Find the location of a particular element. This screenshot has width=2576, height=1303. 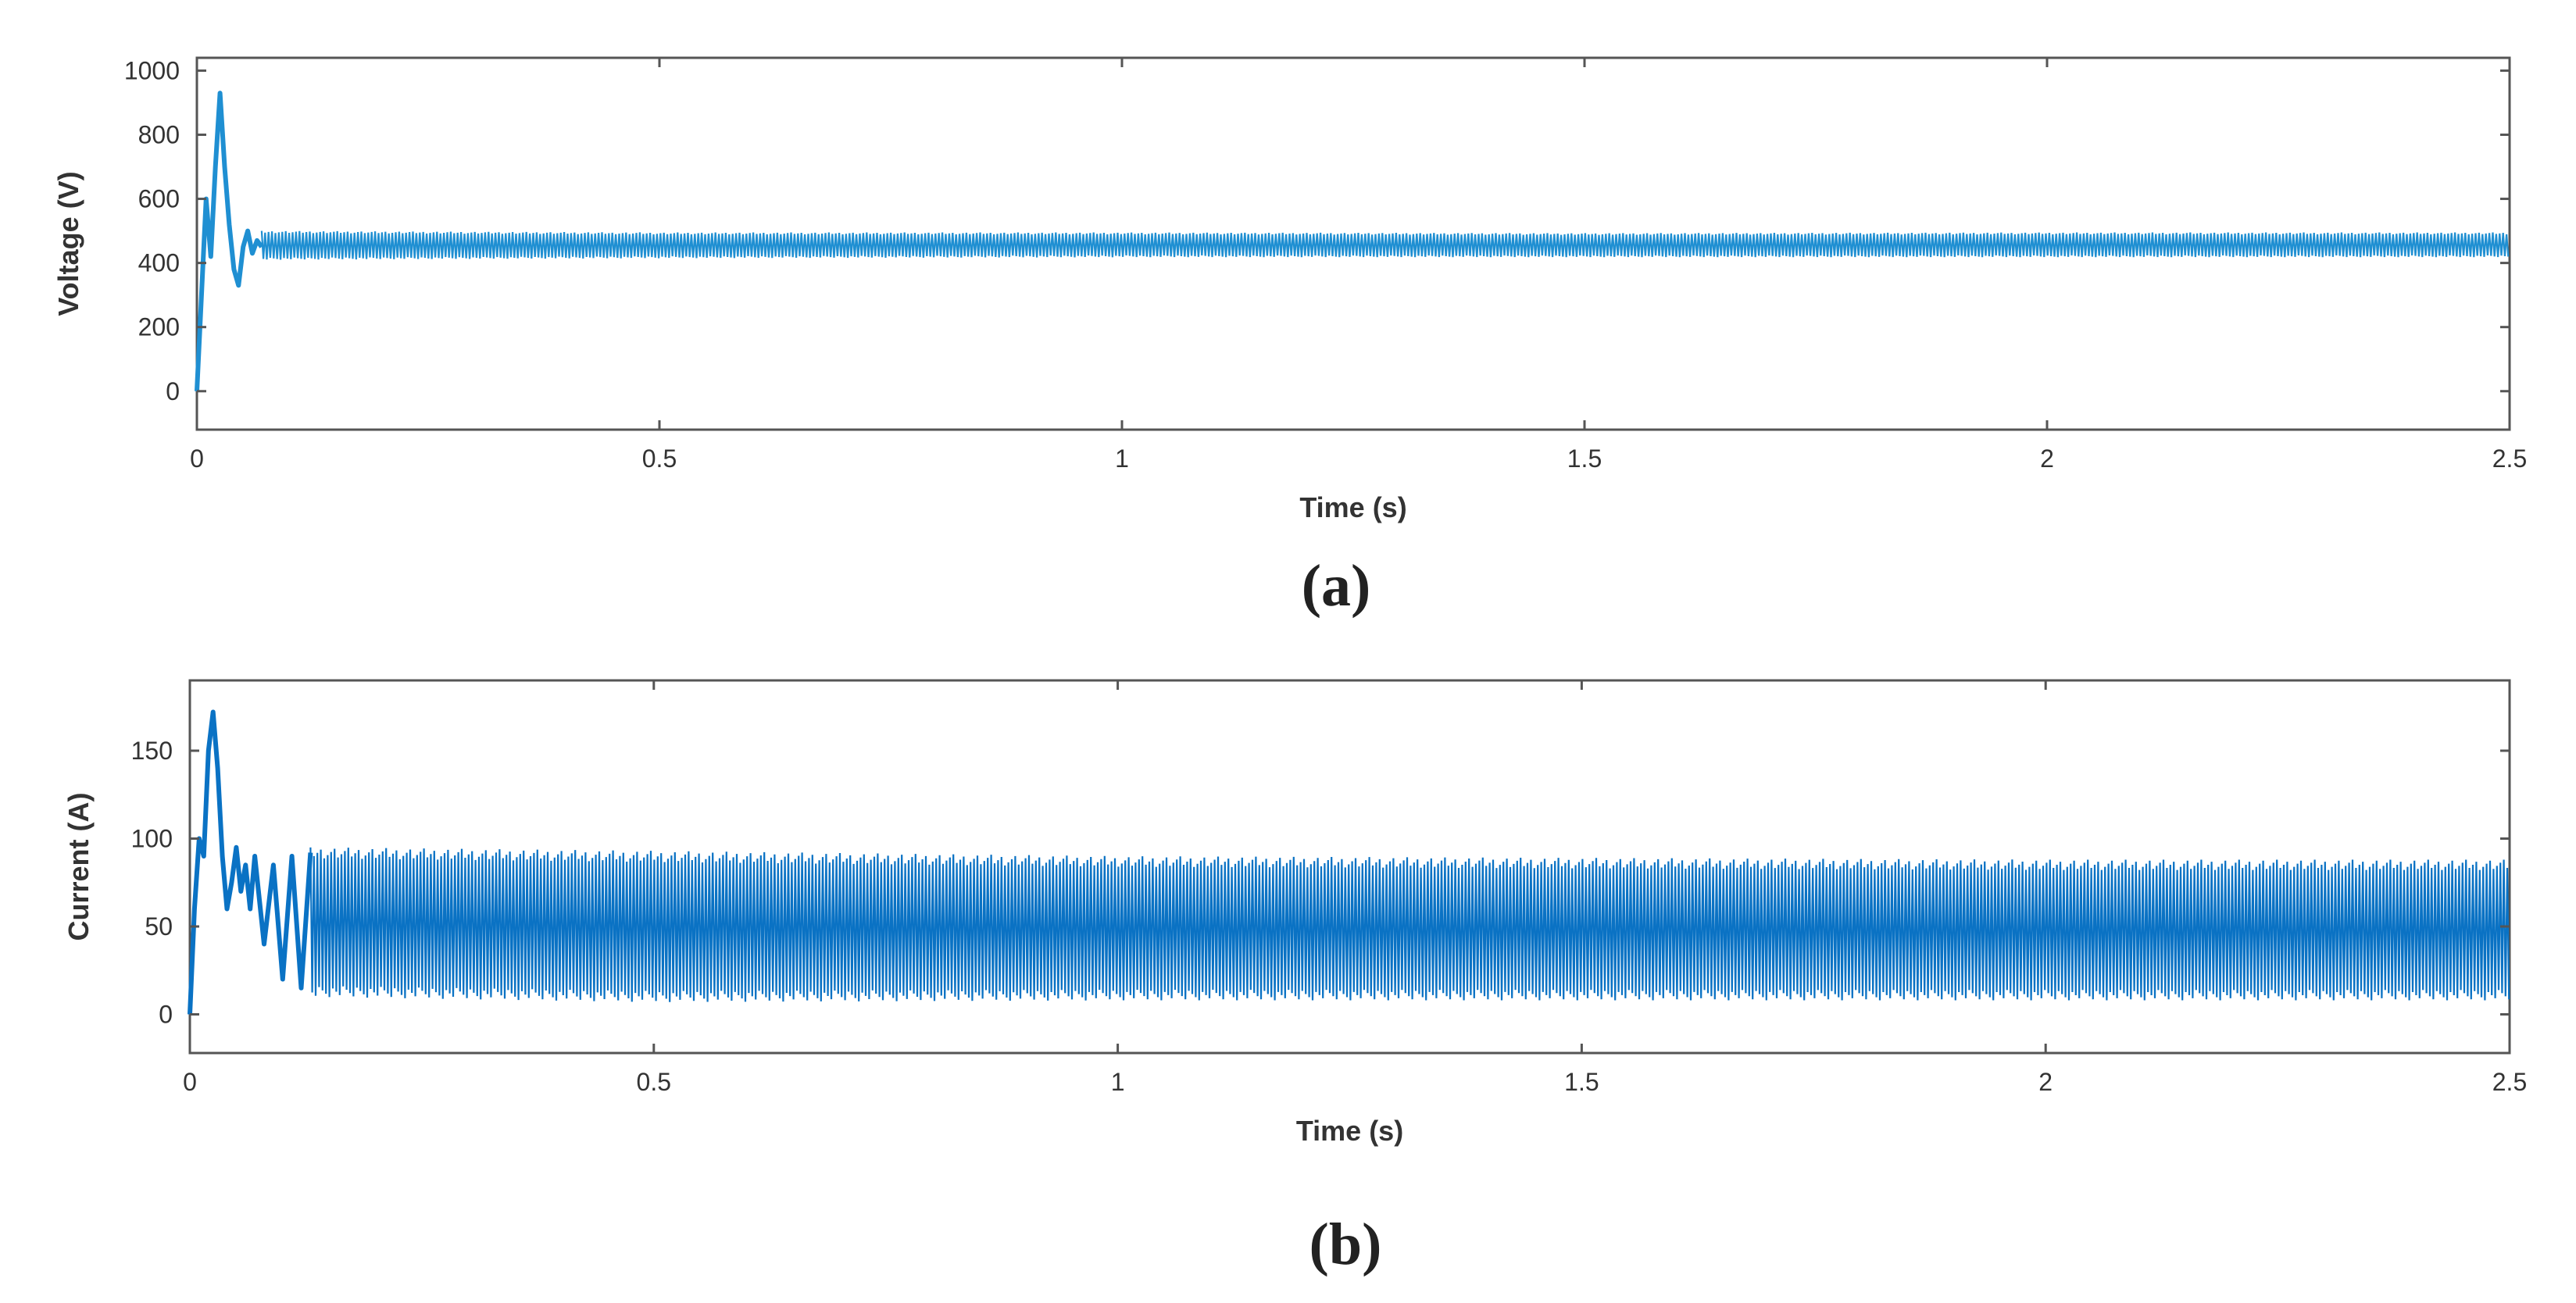

voltage-xtick-label: 0 is located at coordinates (197, 458).